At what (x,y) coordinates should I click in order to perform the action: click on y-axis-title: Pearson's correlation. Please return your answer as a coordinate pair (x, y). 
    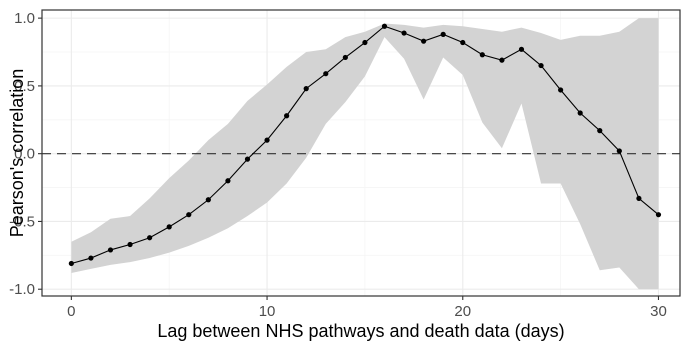
    Looking at the image, I should click on (17, 153).